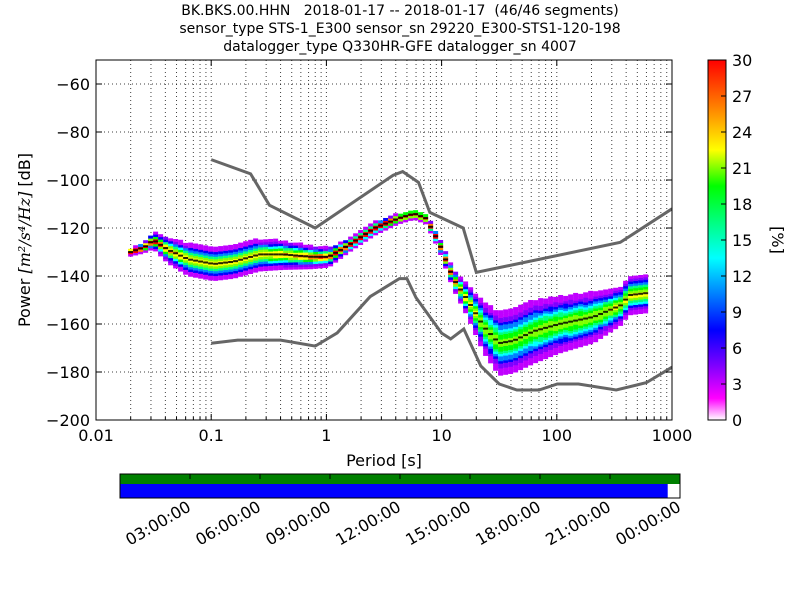 The height and width of the screenshot is (600, 800). Describe the element at coordinates (672, 435) in the screenshot. I see `x-tick-label: 1000` at that location.